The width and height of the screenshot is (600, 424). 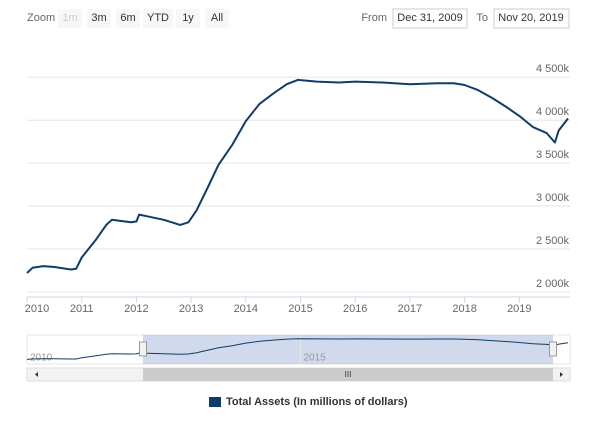 I want to click on x-tick-label: 2013, so click(x=191, y=309).